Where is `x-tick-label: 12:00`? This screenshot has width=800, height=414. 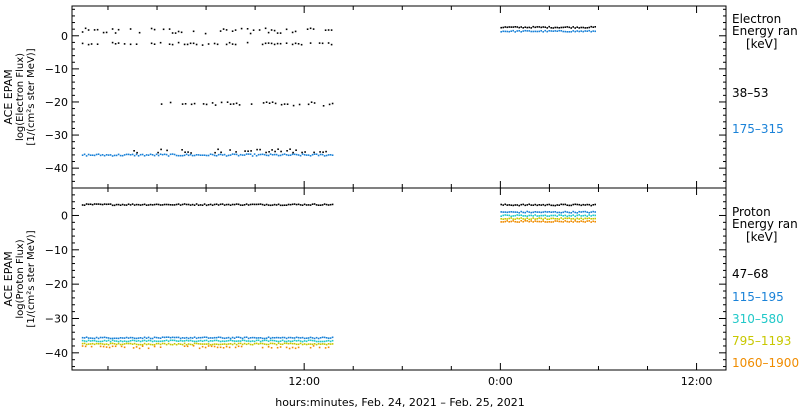 x-tick-label: 12:00 is located at coordinates (697, 381).